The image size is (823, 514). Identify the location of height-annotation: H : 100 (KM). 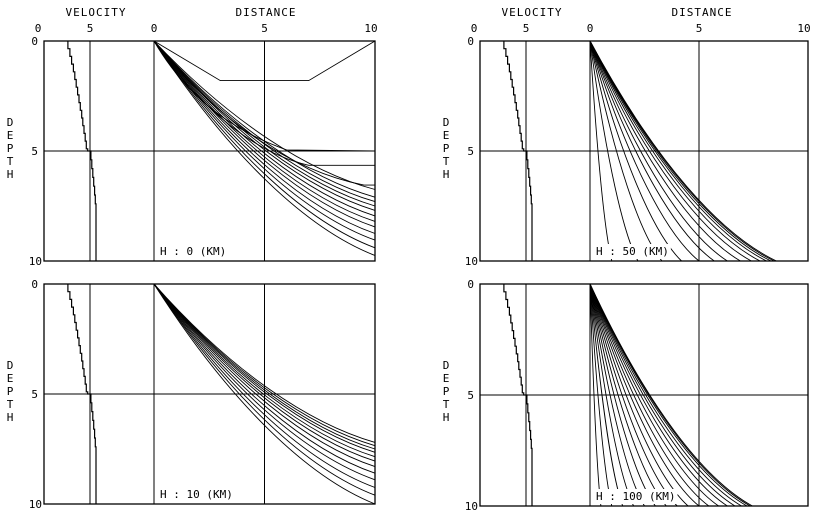
(635, 496).